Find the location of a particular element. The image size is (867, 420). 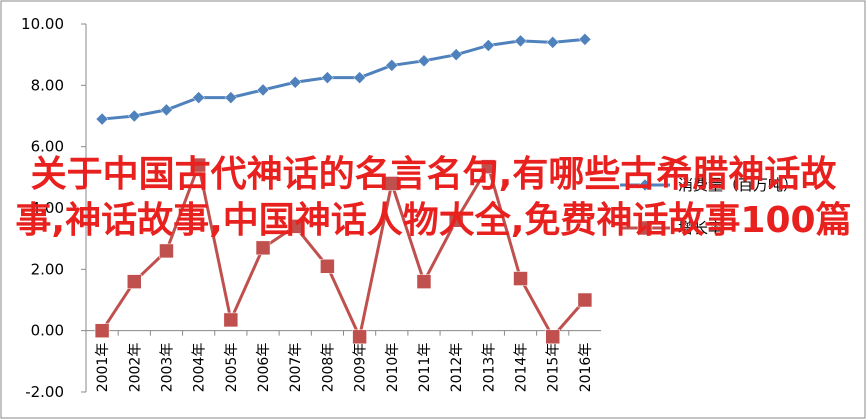

x-tick-label: 2001年 is located at coordinates (103, 368).